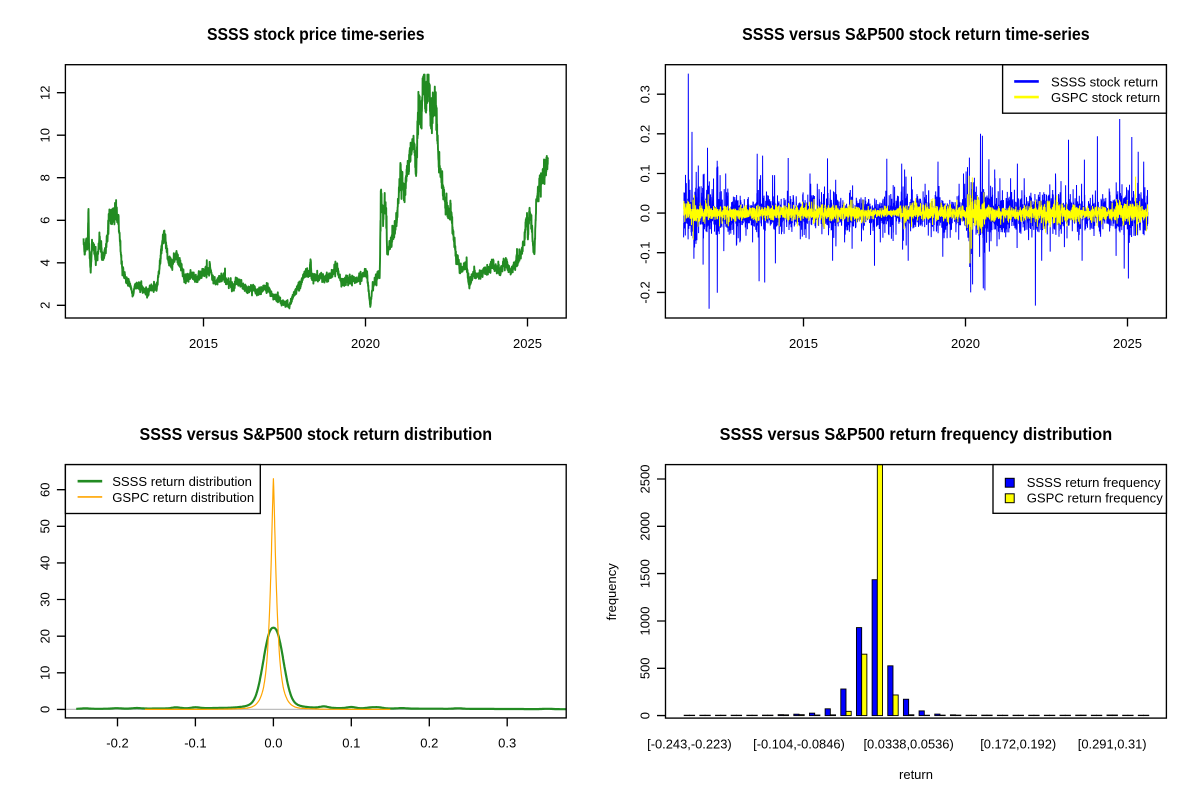  Describe the element at coordinates (644, 526) in the screenshot. I see `svg-text: 2000` at that location.